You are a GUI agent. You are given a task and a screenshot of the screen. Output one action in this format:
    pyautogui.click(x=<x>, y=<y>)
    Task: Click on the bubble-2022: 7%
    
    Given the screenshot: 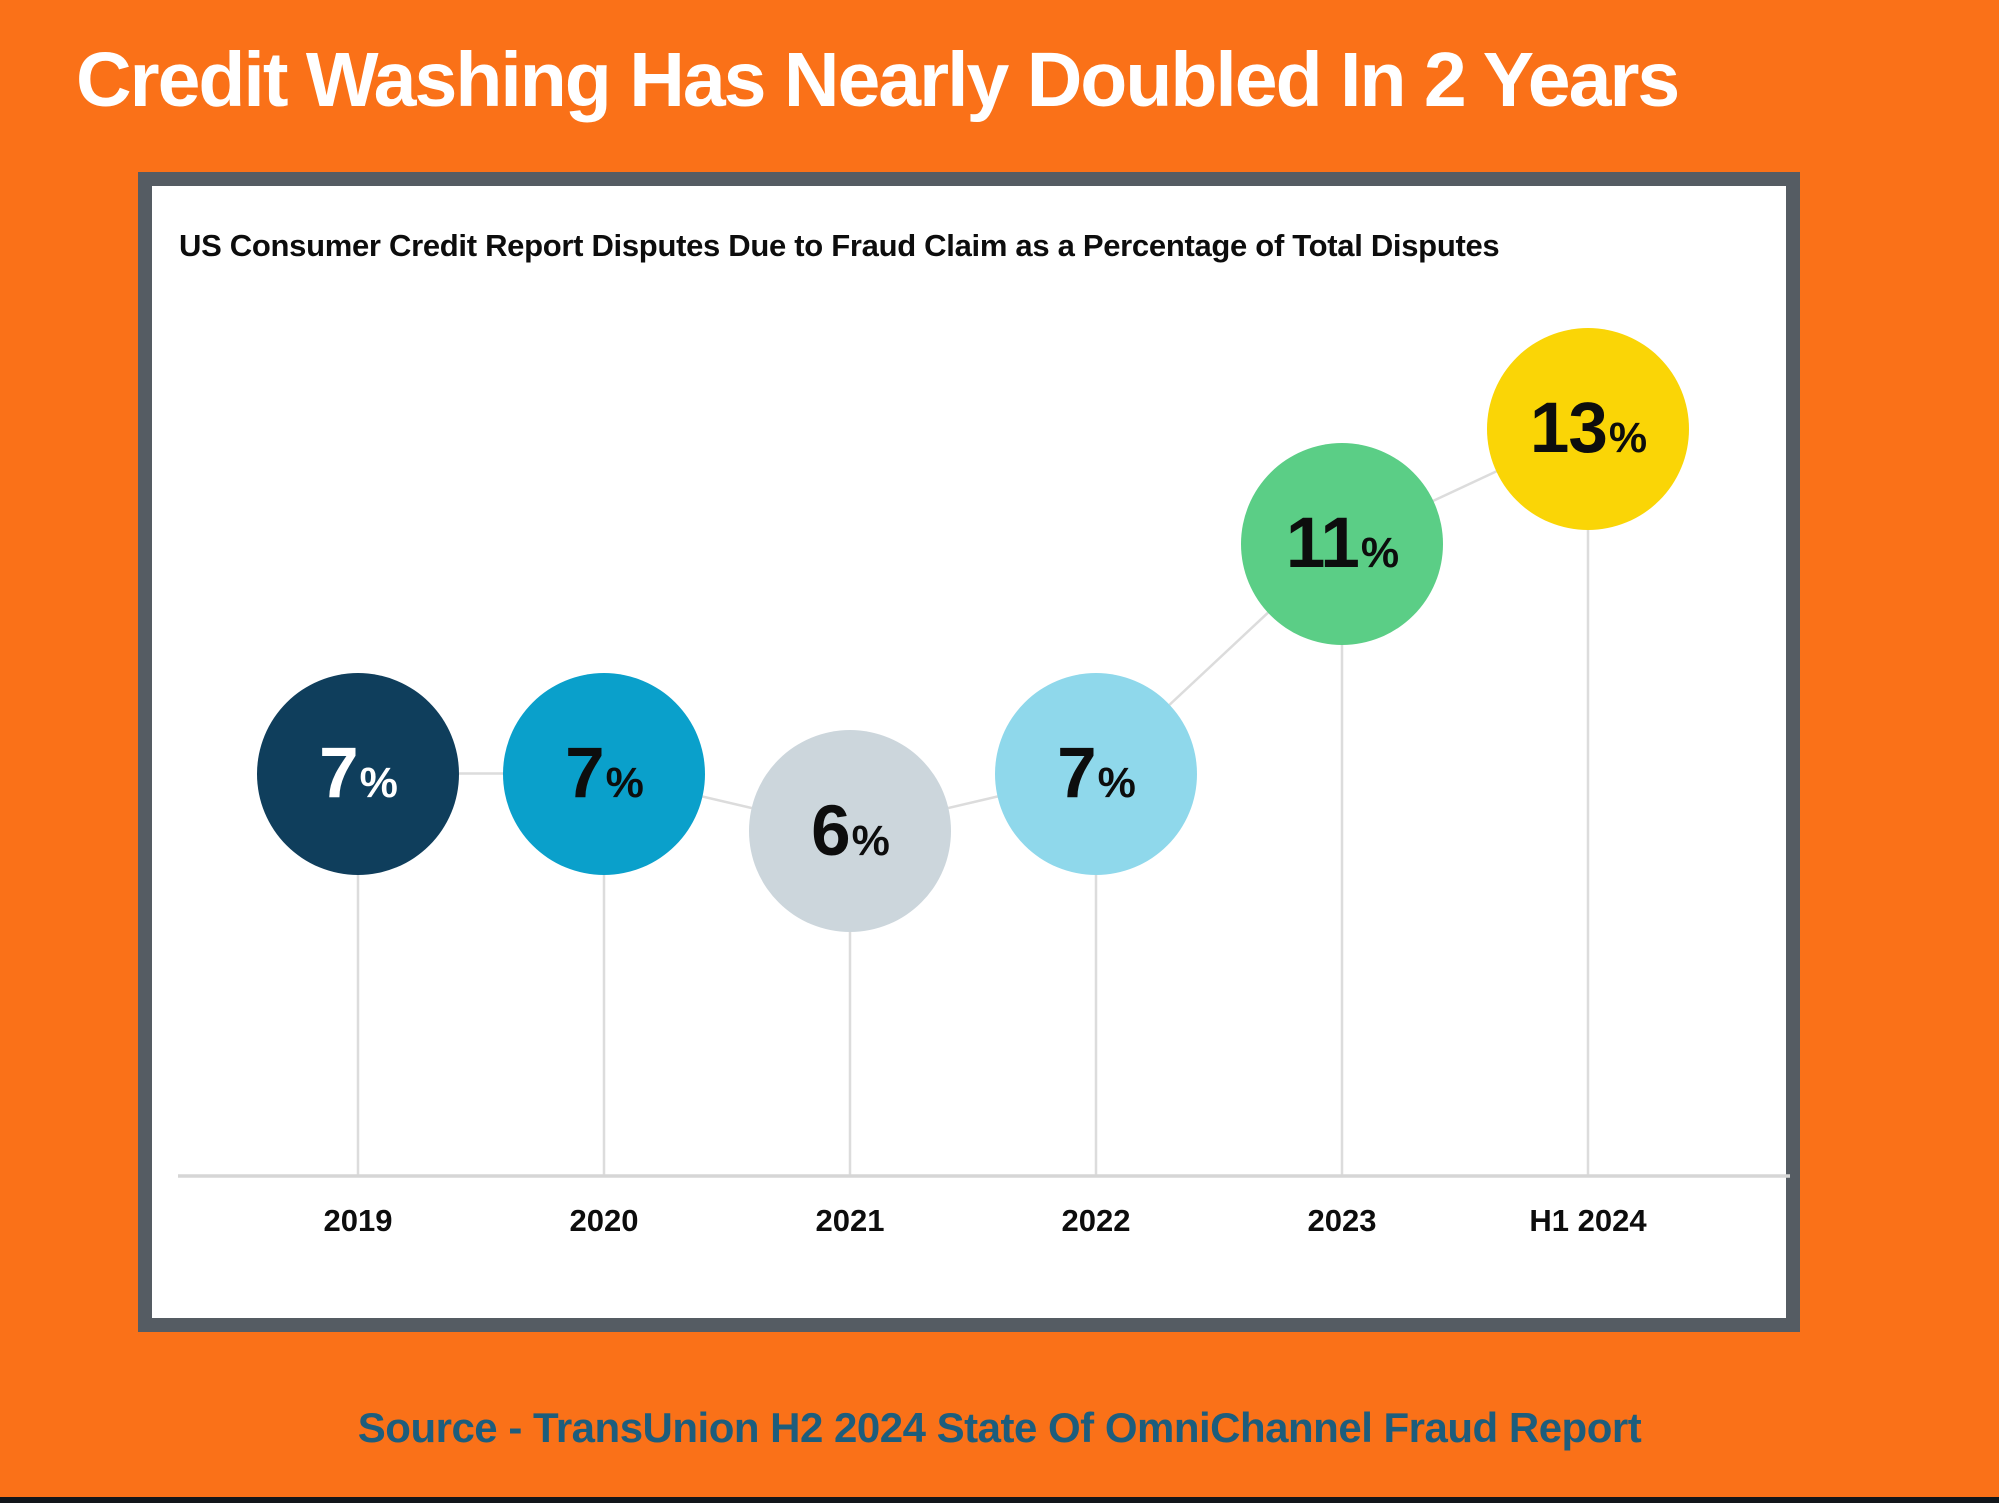 What is the action you would take?
    pyautogui.click(x=1096, y=773)
    